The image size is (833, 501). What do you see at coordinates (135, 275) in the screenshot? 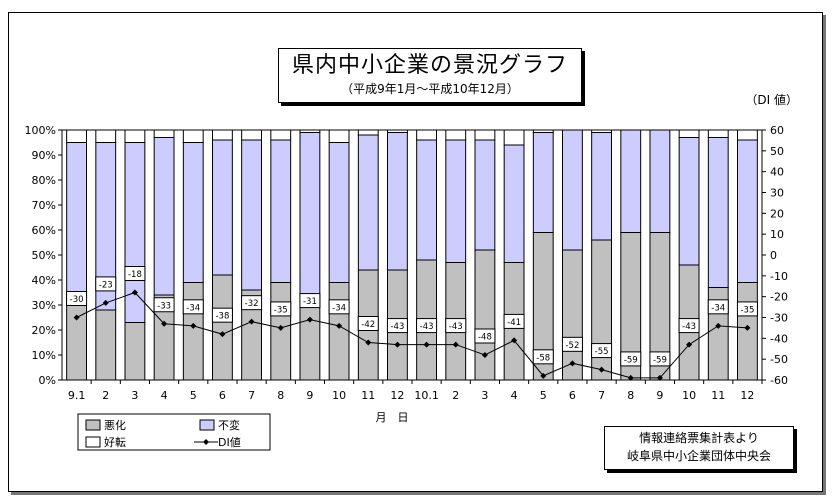
I see `di-data-label: -18` at bounding box center [135, 275].